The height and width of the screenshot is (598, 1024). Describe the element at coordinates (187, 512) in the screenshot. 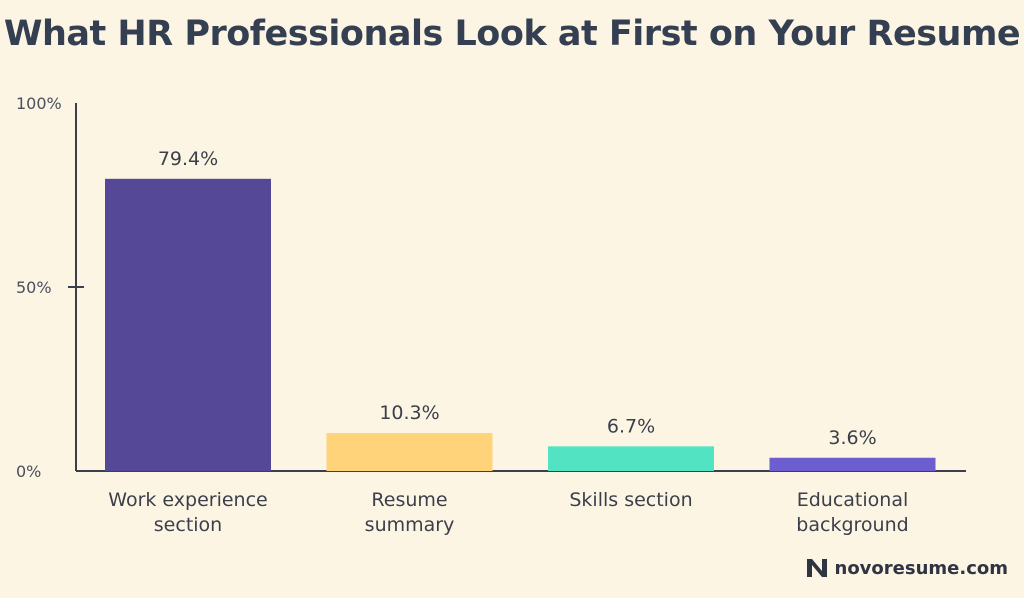

I see `x-category-label: Work experience section` at that location.